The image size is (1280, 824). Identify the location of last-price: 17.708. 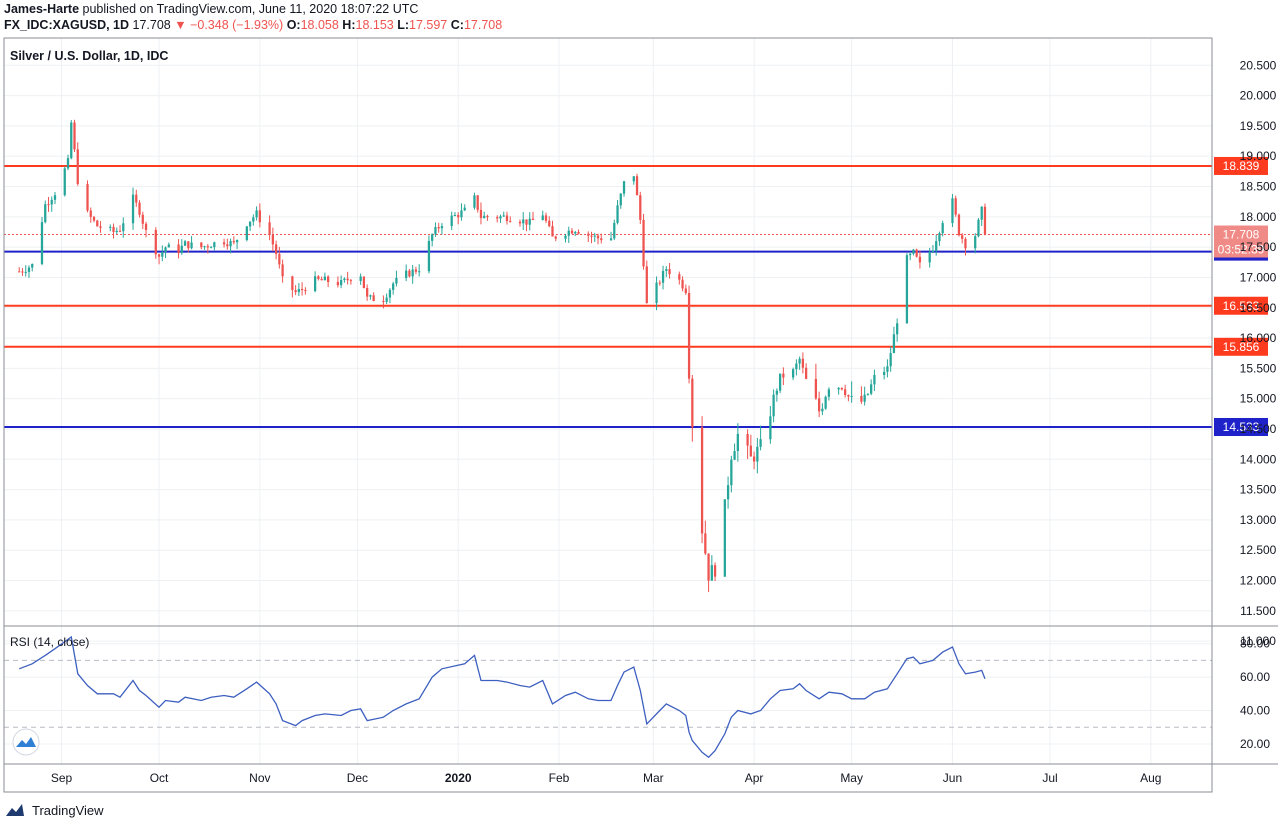
(151, 25).